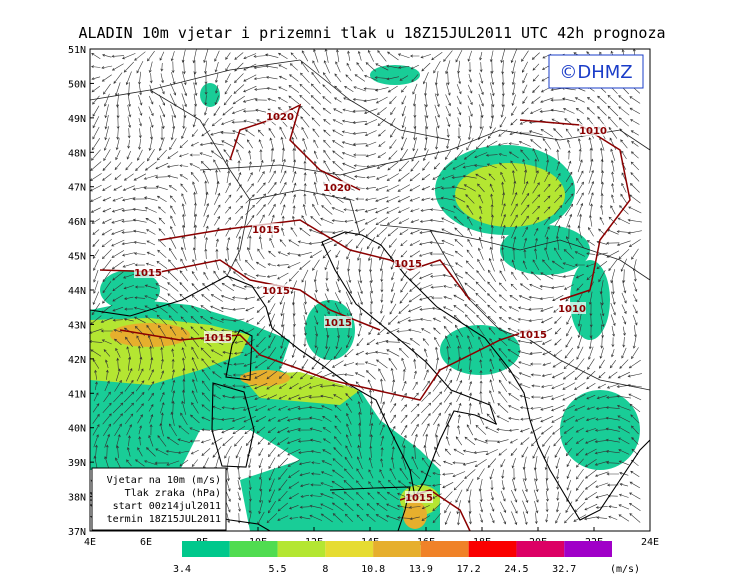 Image resolution: width=740 pixels, height=582 pixels. I want to click on lat-label: 48N, so click(77, 153).